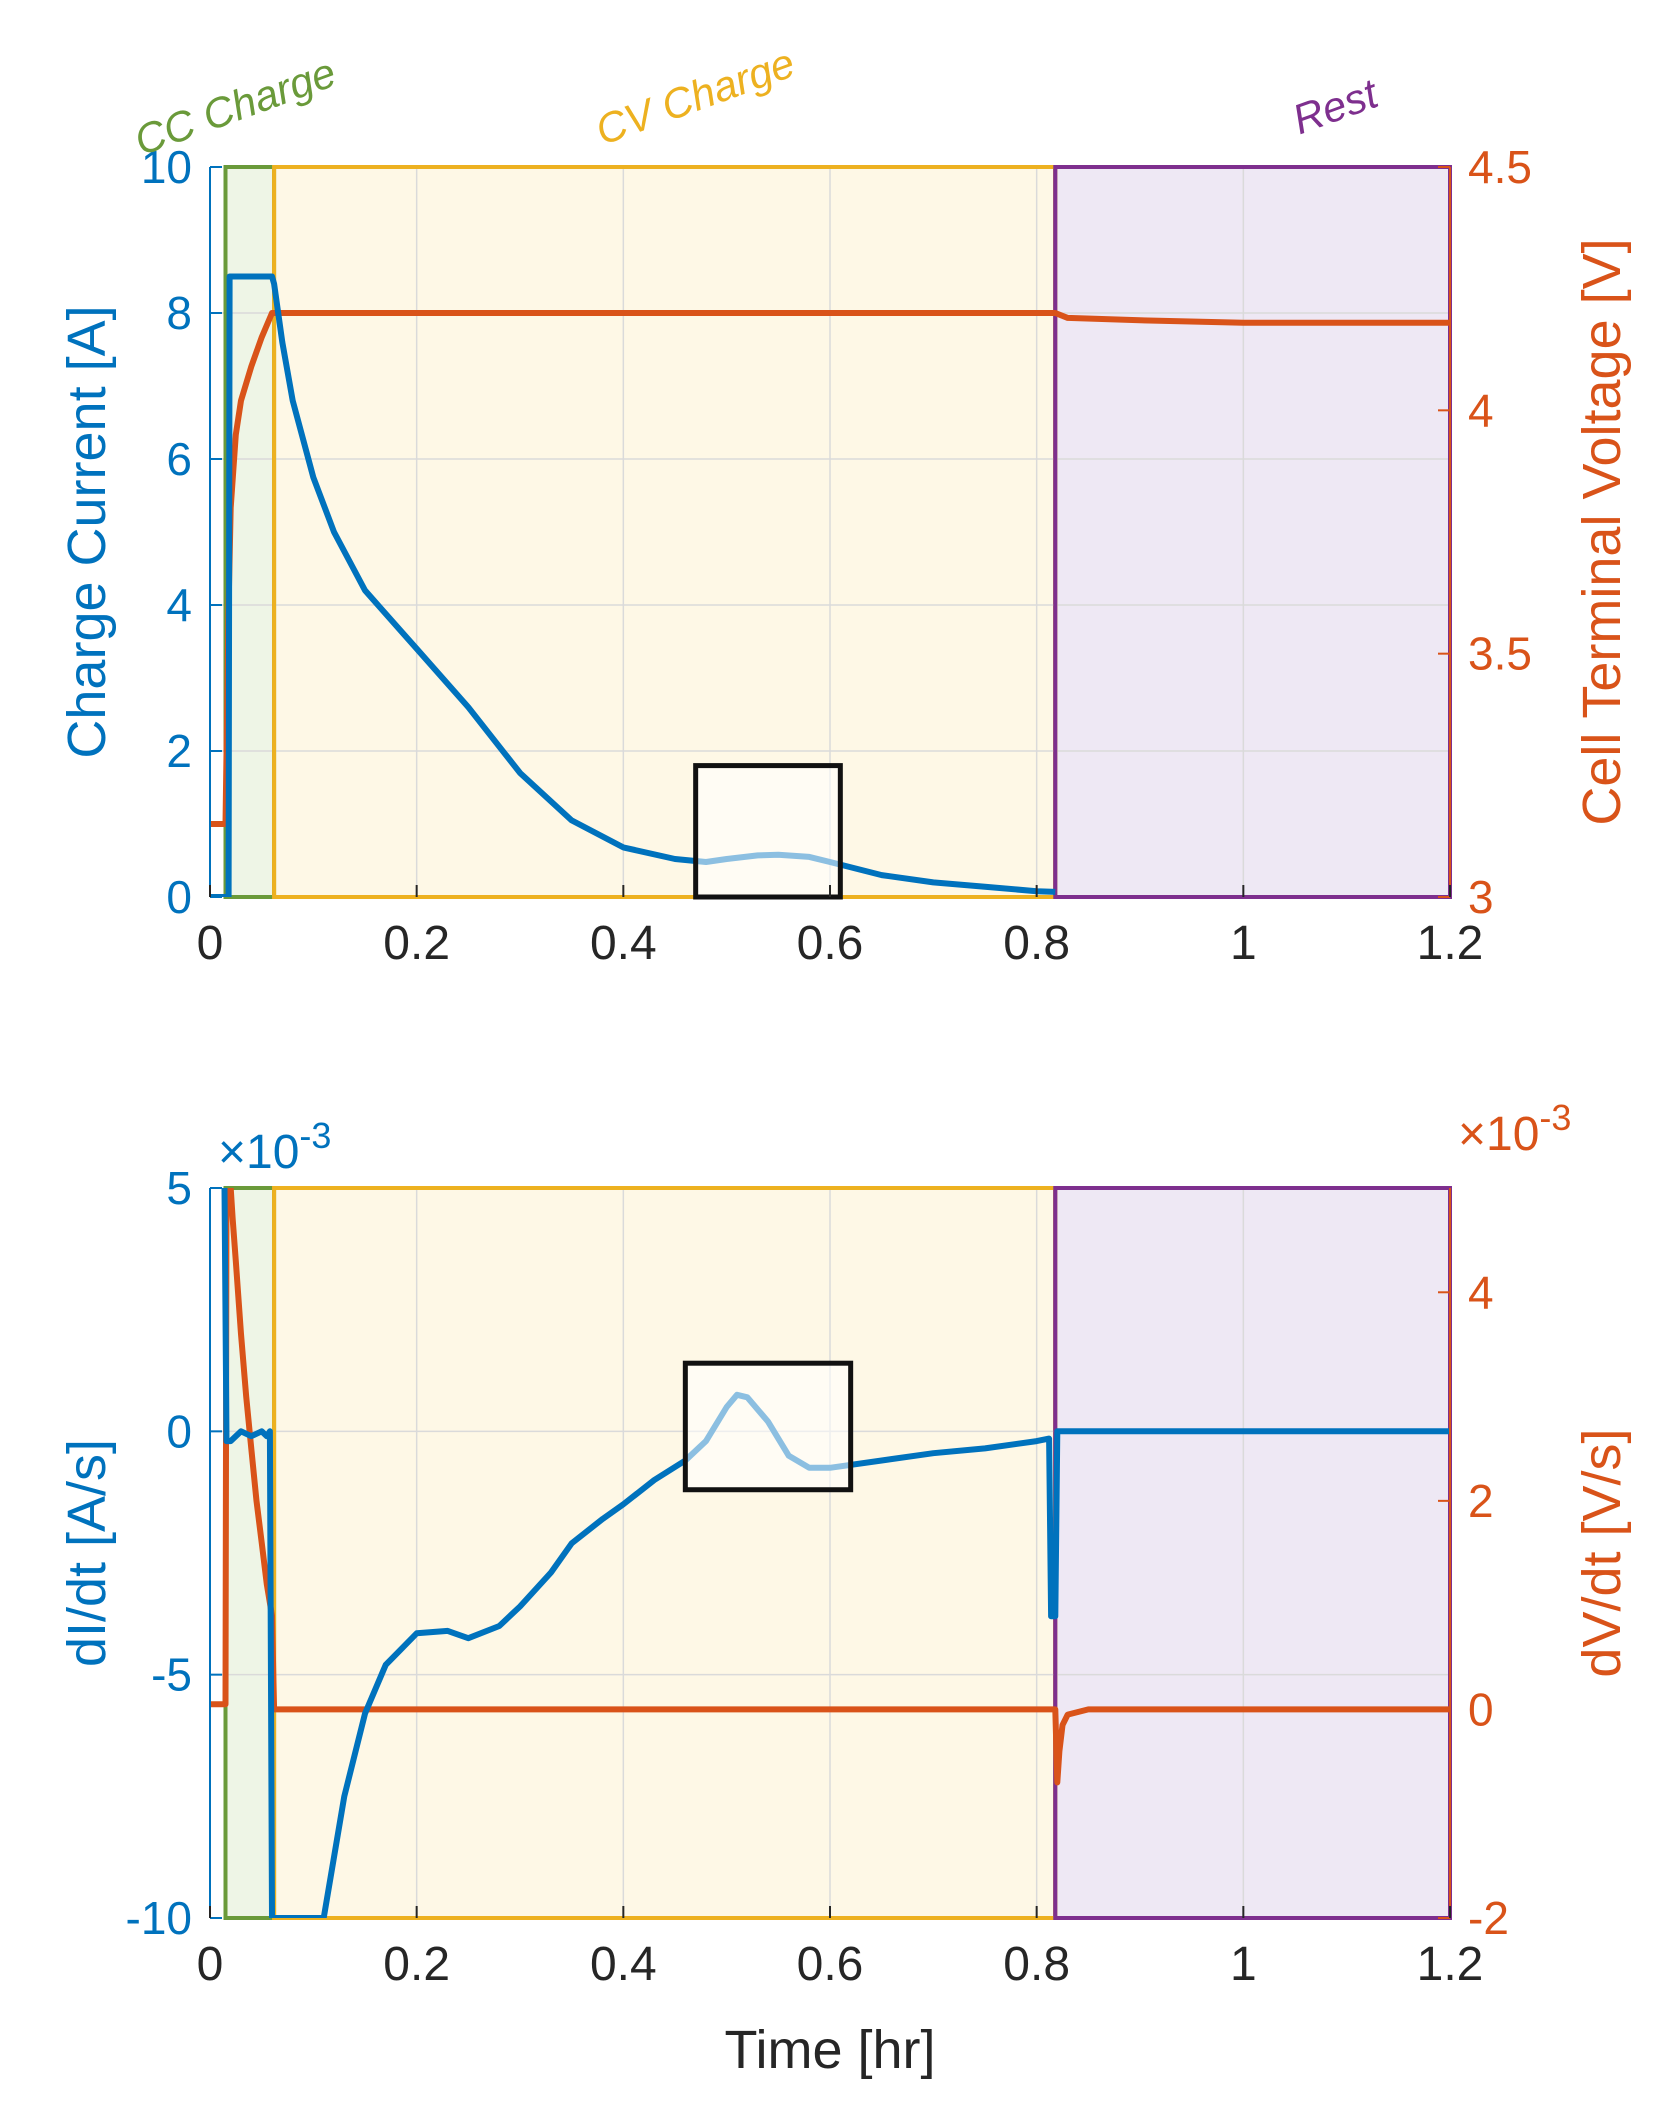 The image size is (1677, 2128). I want to click on series-line-charge-current, so click(633, 585).